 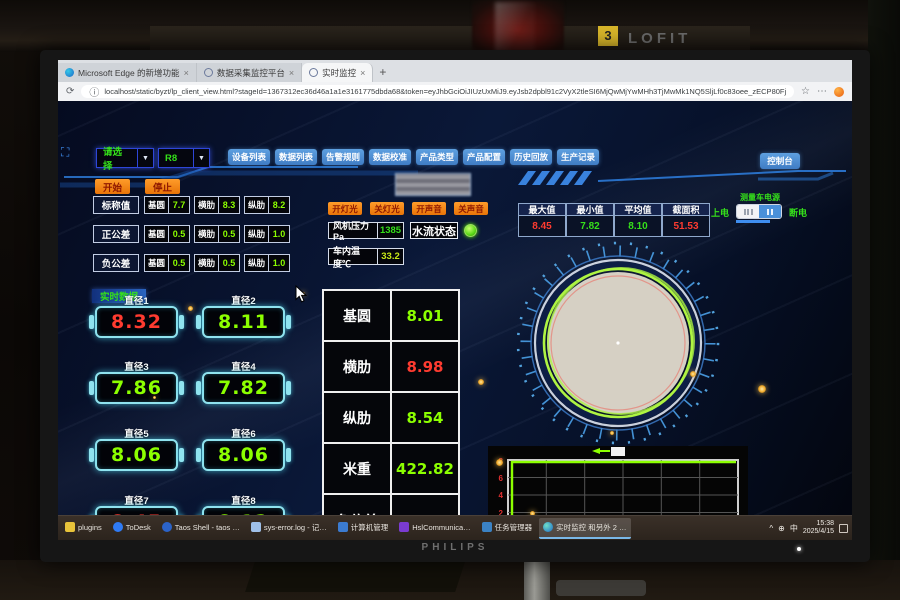 I want to click on gauge-display: 8.11, so click(x=243, y=322).